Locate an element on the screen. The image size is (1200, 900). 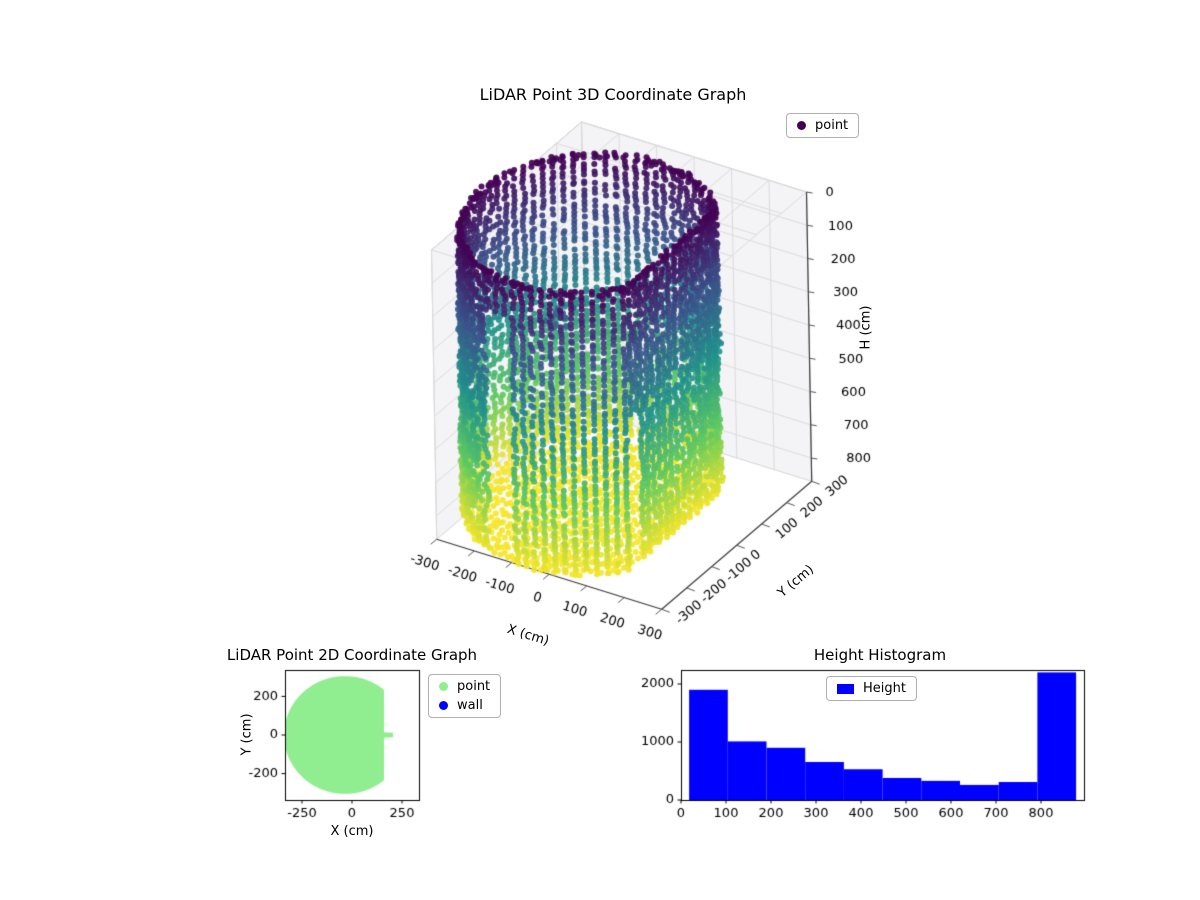
plot3d-title: LiDAR Point 3D Coordinate Graph is located at coordinates (613, 94).